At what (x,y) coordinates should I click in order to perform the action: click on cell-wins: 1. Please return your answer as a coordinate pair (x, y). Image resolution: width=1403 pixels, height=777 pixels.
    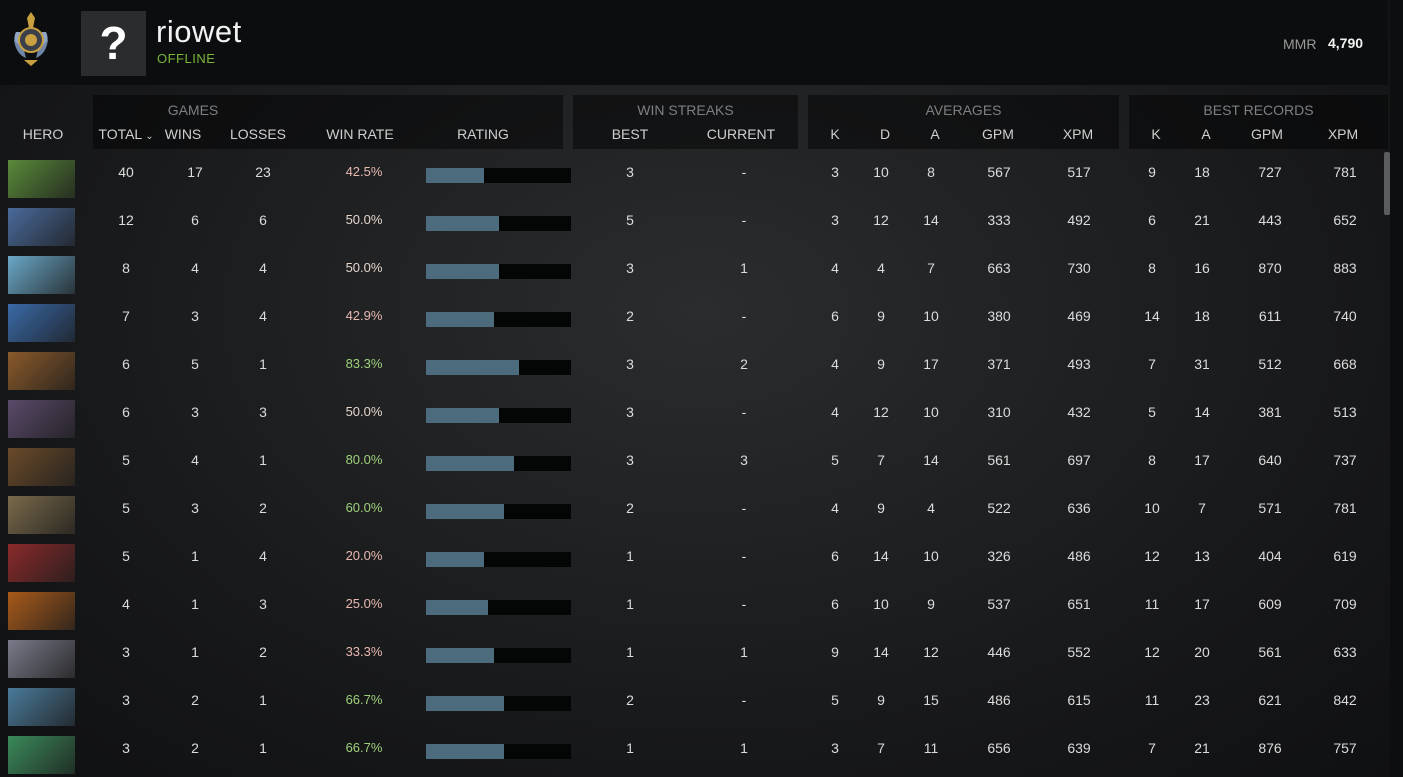
    Looking at the image, I should click on (195, 556).